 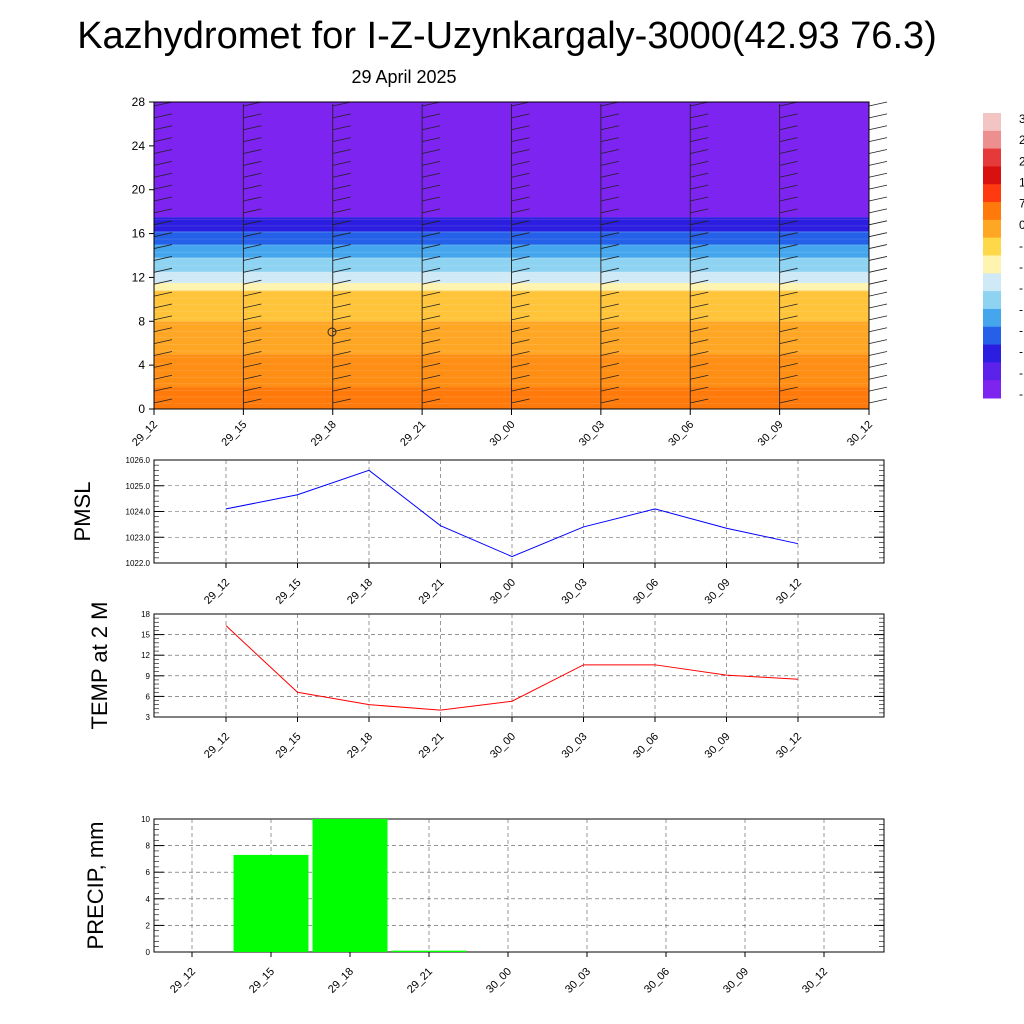 What do you see at coordinates (95, 886) in the screenshot?
I see `y-axis-label: PRECIP, mm` at bounding box center [95, 886].